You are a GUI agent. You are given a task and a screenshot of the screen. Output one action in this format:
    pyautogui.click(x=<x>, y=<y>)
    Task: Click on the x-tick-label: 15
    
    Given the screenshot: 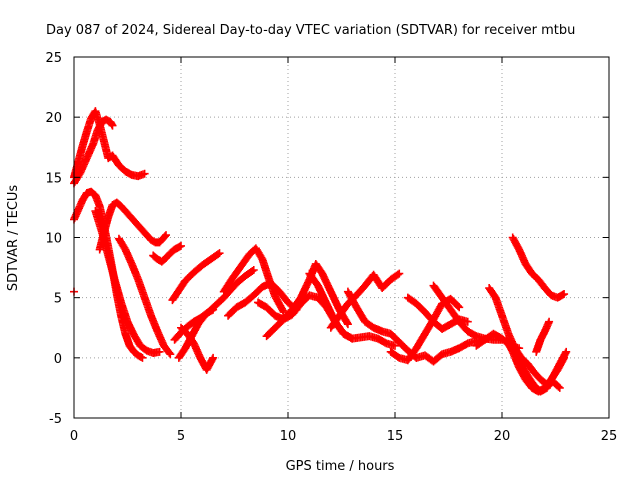 What is the action you would take?
    pyautogui.click(x=395, y=436)
    